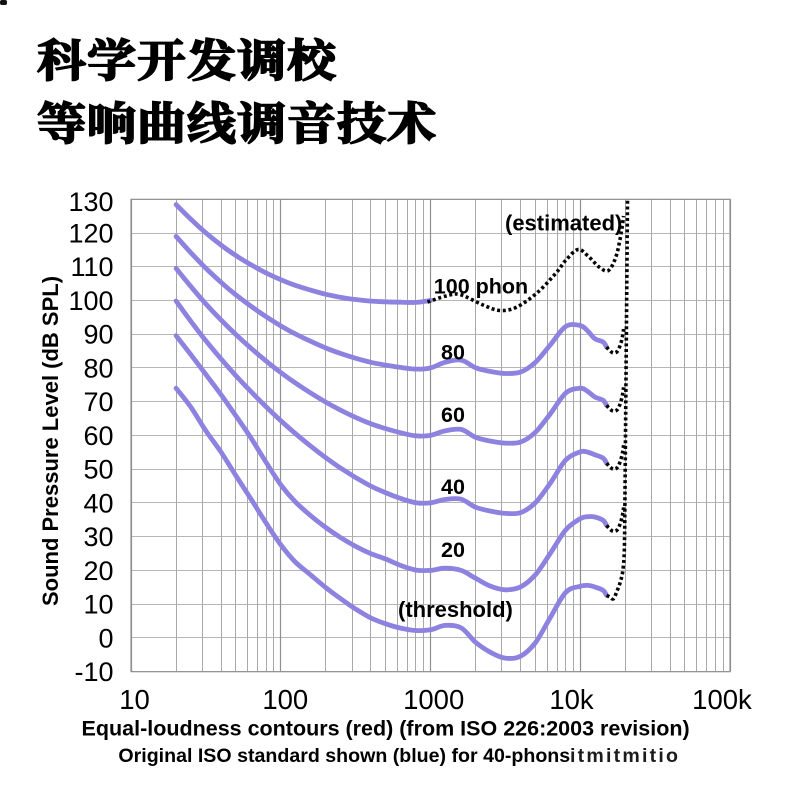 This screenshot has width=800, height=805. Describe the element at coordinates (98, 335) in the screenshot. I see `svg-text: 90` at that location.